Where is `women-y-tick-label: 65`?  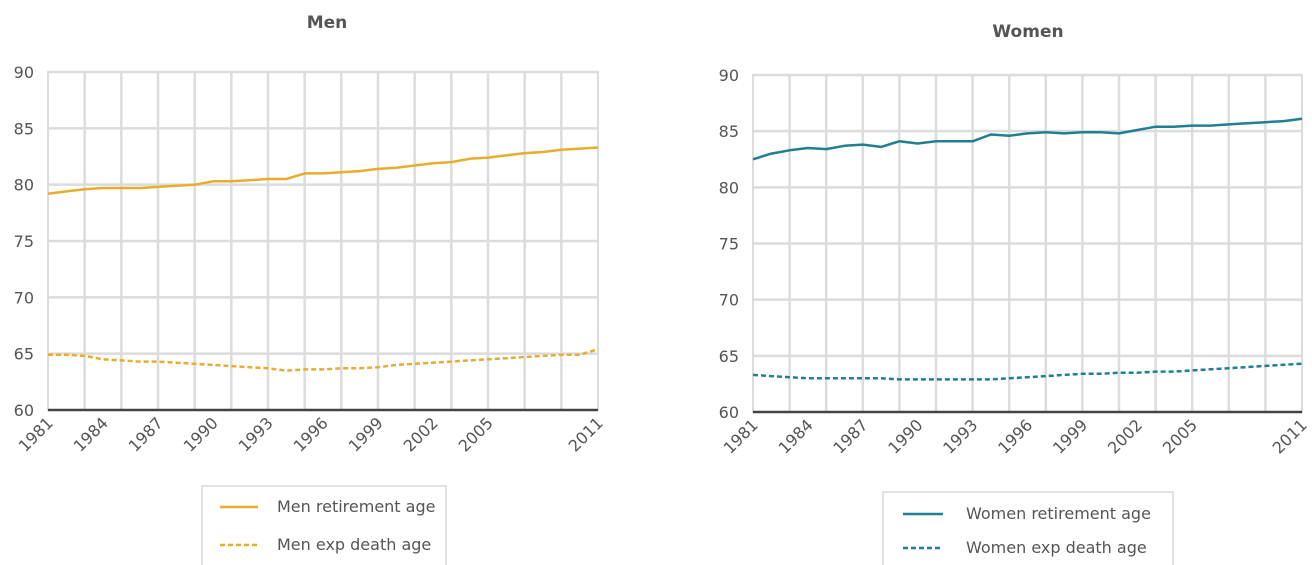
women-y-tick-label: 65 is located at coordinates (729, 356).